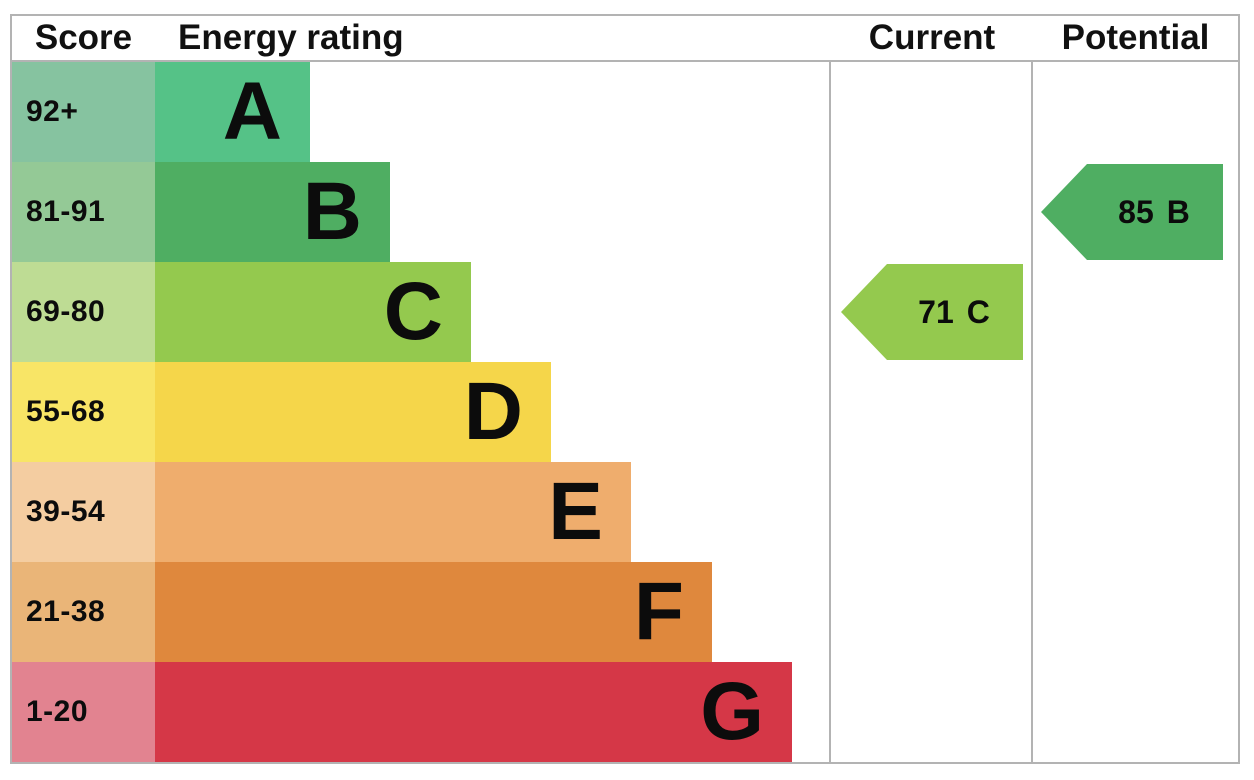 The image size is (1254, 780). What do you see at coordinates (473, 712) in the screenshot?
I see `band-bar: G` at bounding box center [473, 712].